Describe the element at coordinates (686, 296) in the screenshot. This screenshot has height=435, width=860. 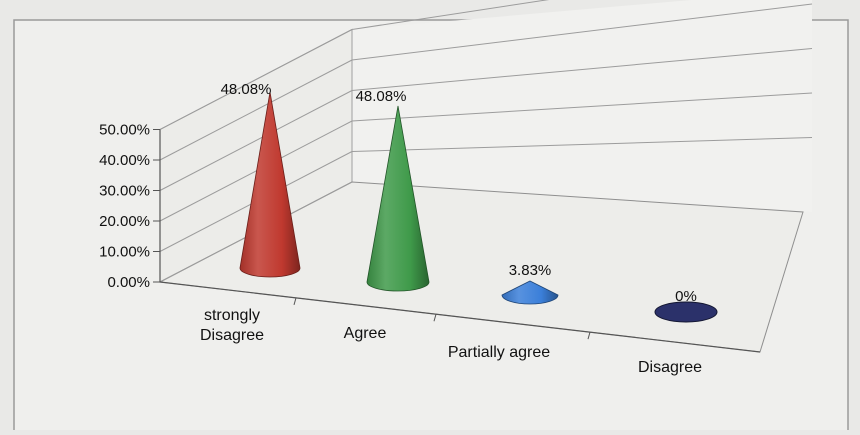
I see `data-label: 0%` at that location.